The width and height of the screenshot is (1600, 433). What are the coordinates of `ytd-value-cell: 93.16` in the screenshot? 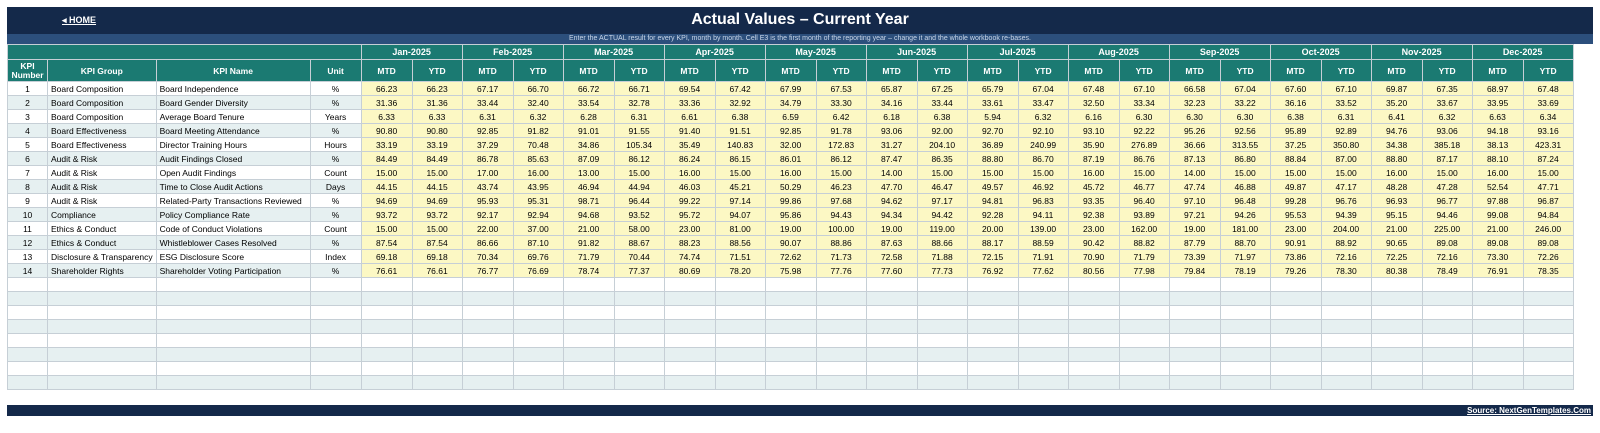 It's located at (1548, 130).